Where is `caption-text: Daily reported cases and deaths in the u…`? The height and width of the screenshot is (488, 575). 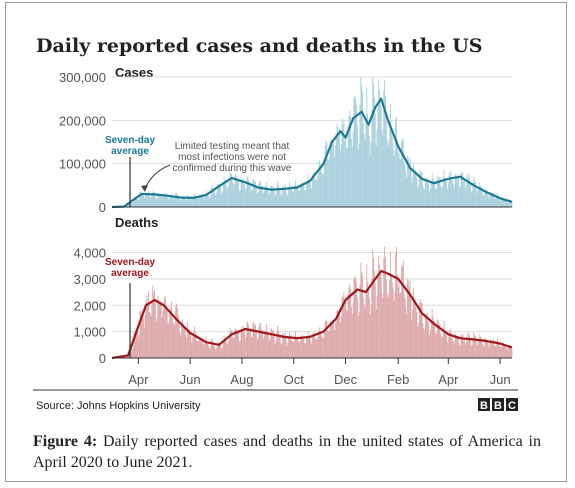 caption-text: Daily reported cases and deaths in the u… is located at coordinates (287, 452).